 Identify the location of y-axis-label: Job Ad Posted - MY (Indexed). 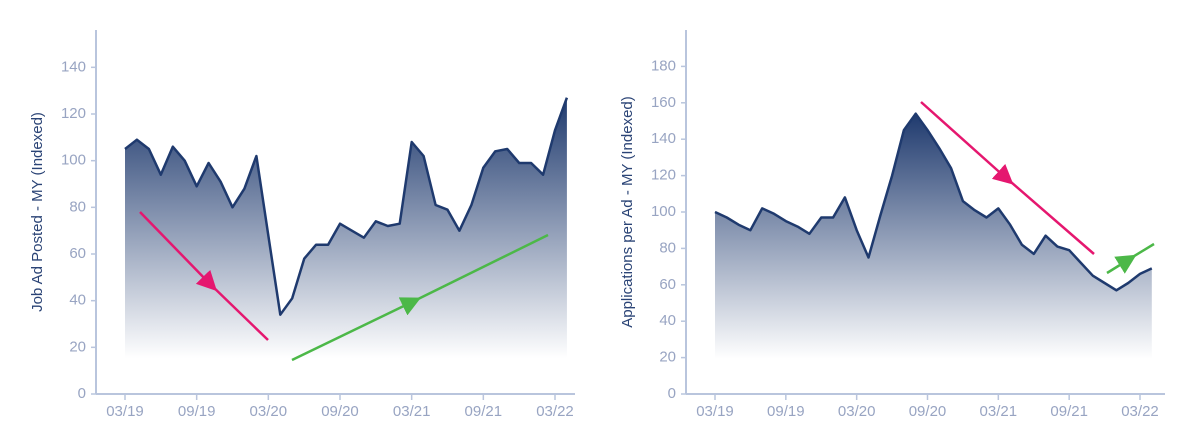
(37, 212).